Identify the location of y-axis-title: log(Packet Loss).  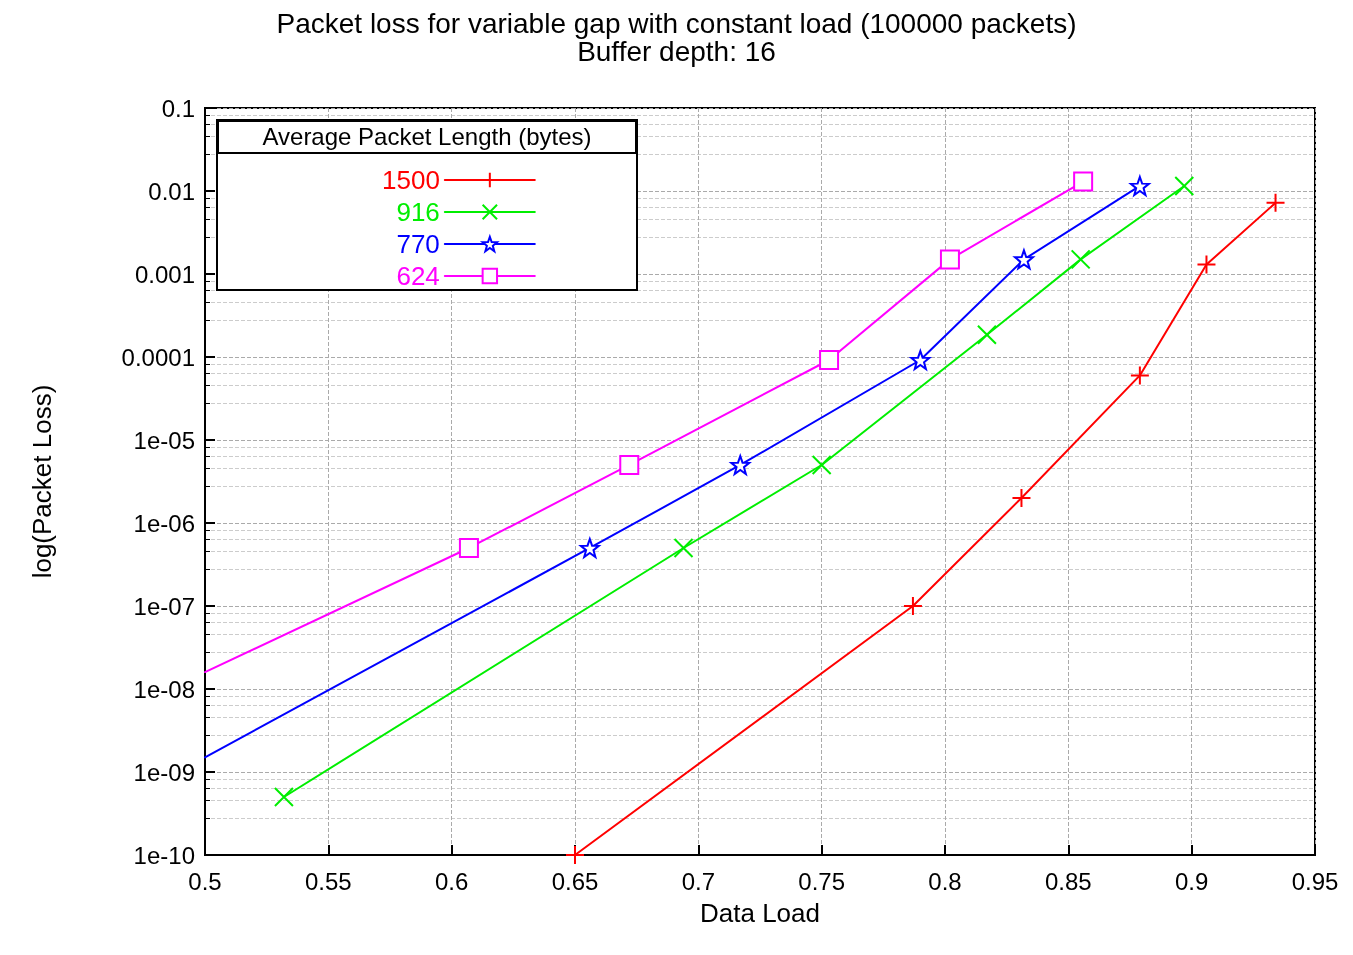
(42, 481).